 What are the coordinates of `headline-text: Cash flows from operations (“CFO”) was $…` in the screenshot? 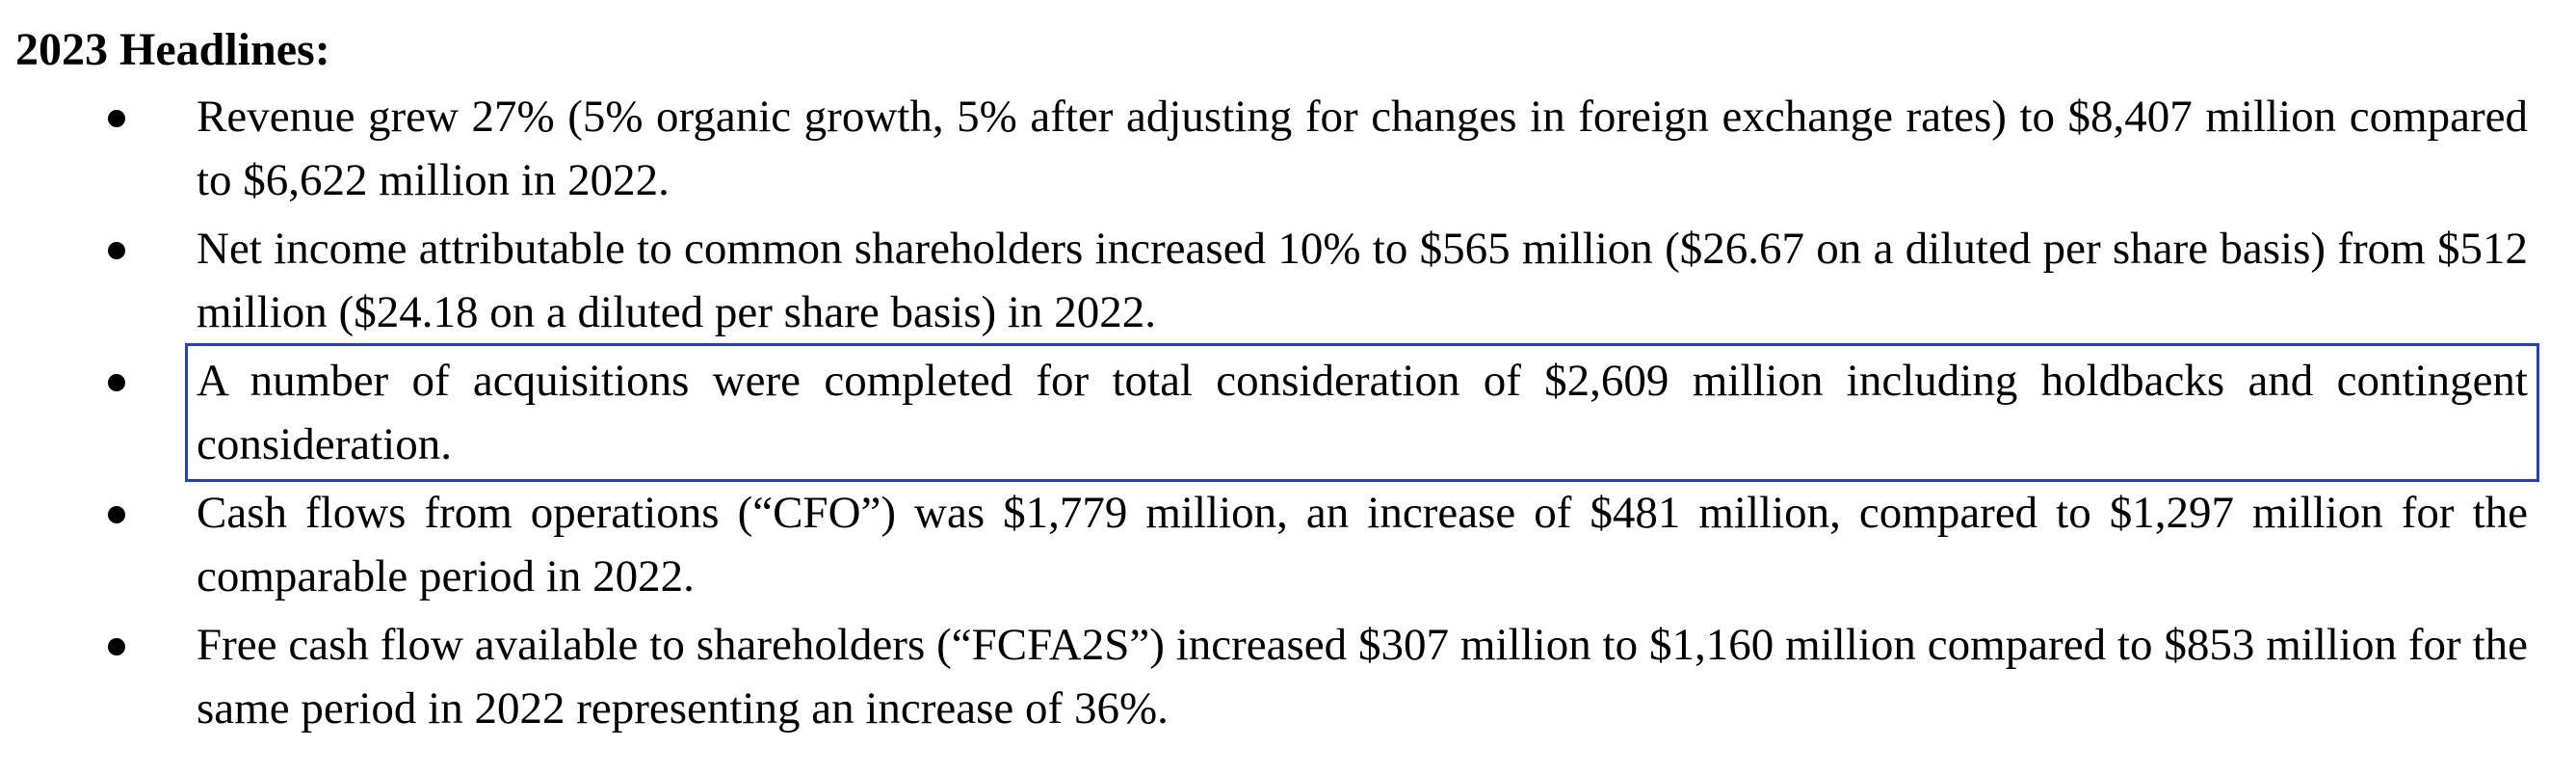 It's located at (1362, 544).